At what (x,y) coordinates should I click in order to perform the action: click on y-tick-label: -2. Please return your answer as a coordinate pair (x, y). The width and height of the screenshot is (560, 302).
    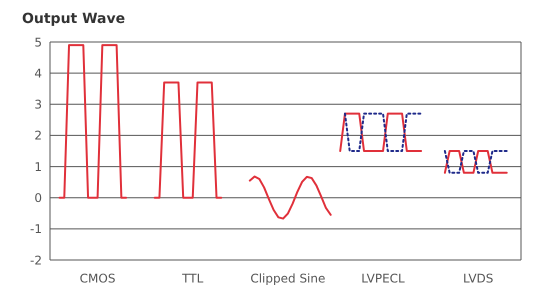
    Looking at the image, I should click on (36, 260).